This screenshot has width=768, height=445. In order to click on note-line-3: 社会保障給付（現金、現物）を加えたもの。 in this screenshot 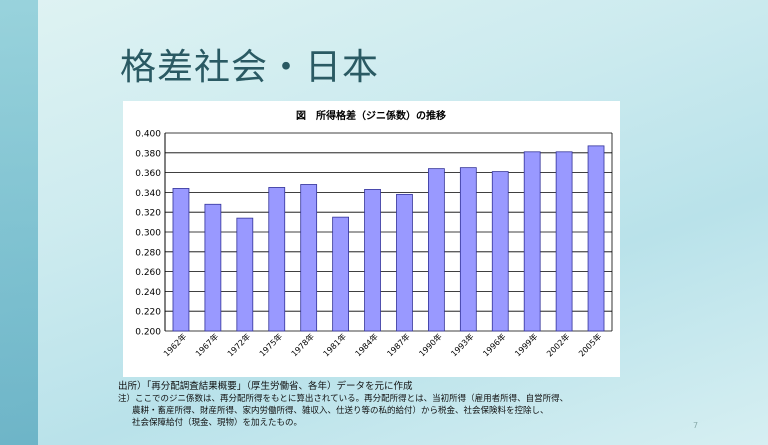, I will do `click(217, 423)`.